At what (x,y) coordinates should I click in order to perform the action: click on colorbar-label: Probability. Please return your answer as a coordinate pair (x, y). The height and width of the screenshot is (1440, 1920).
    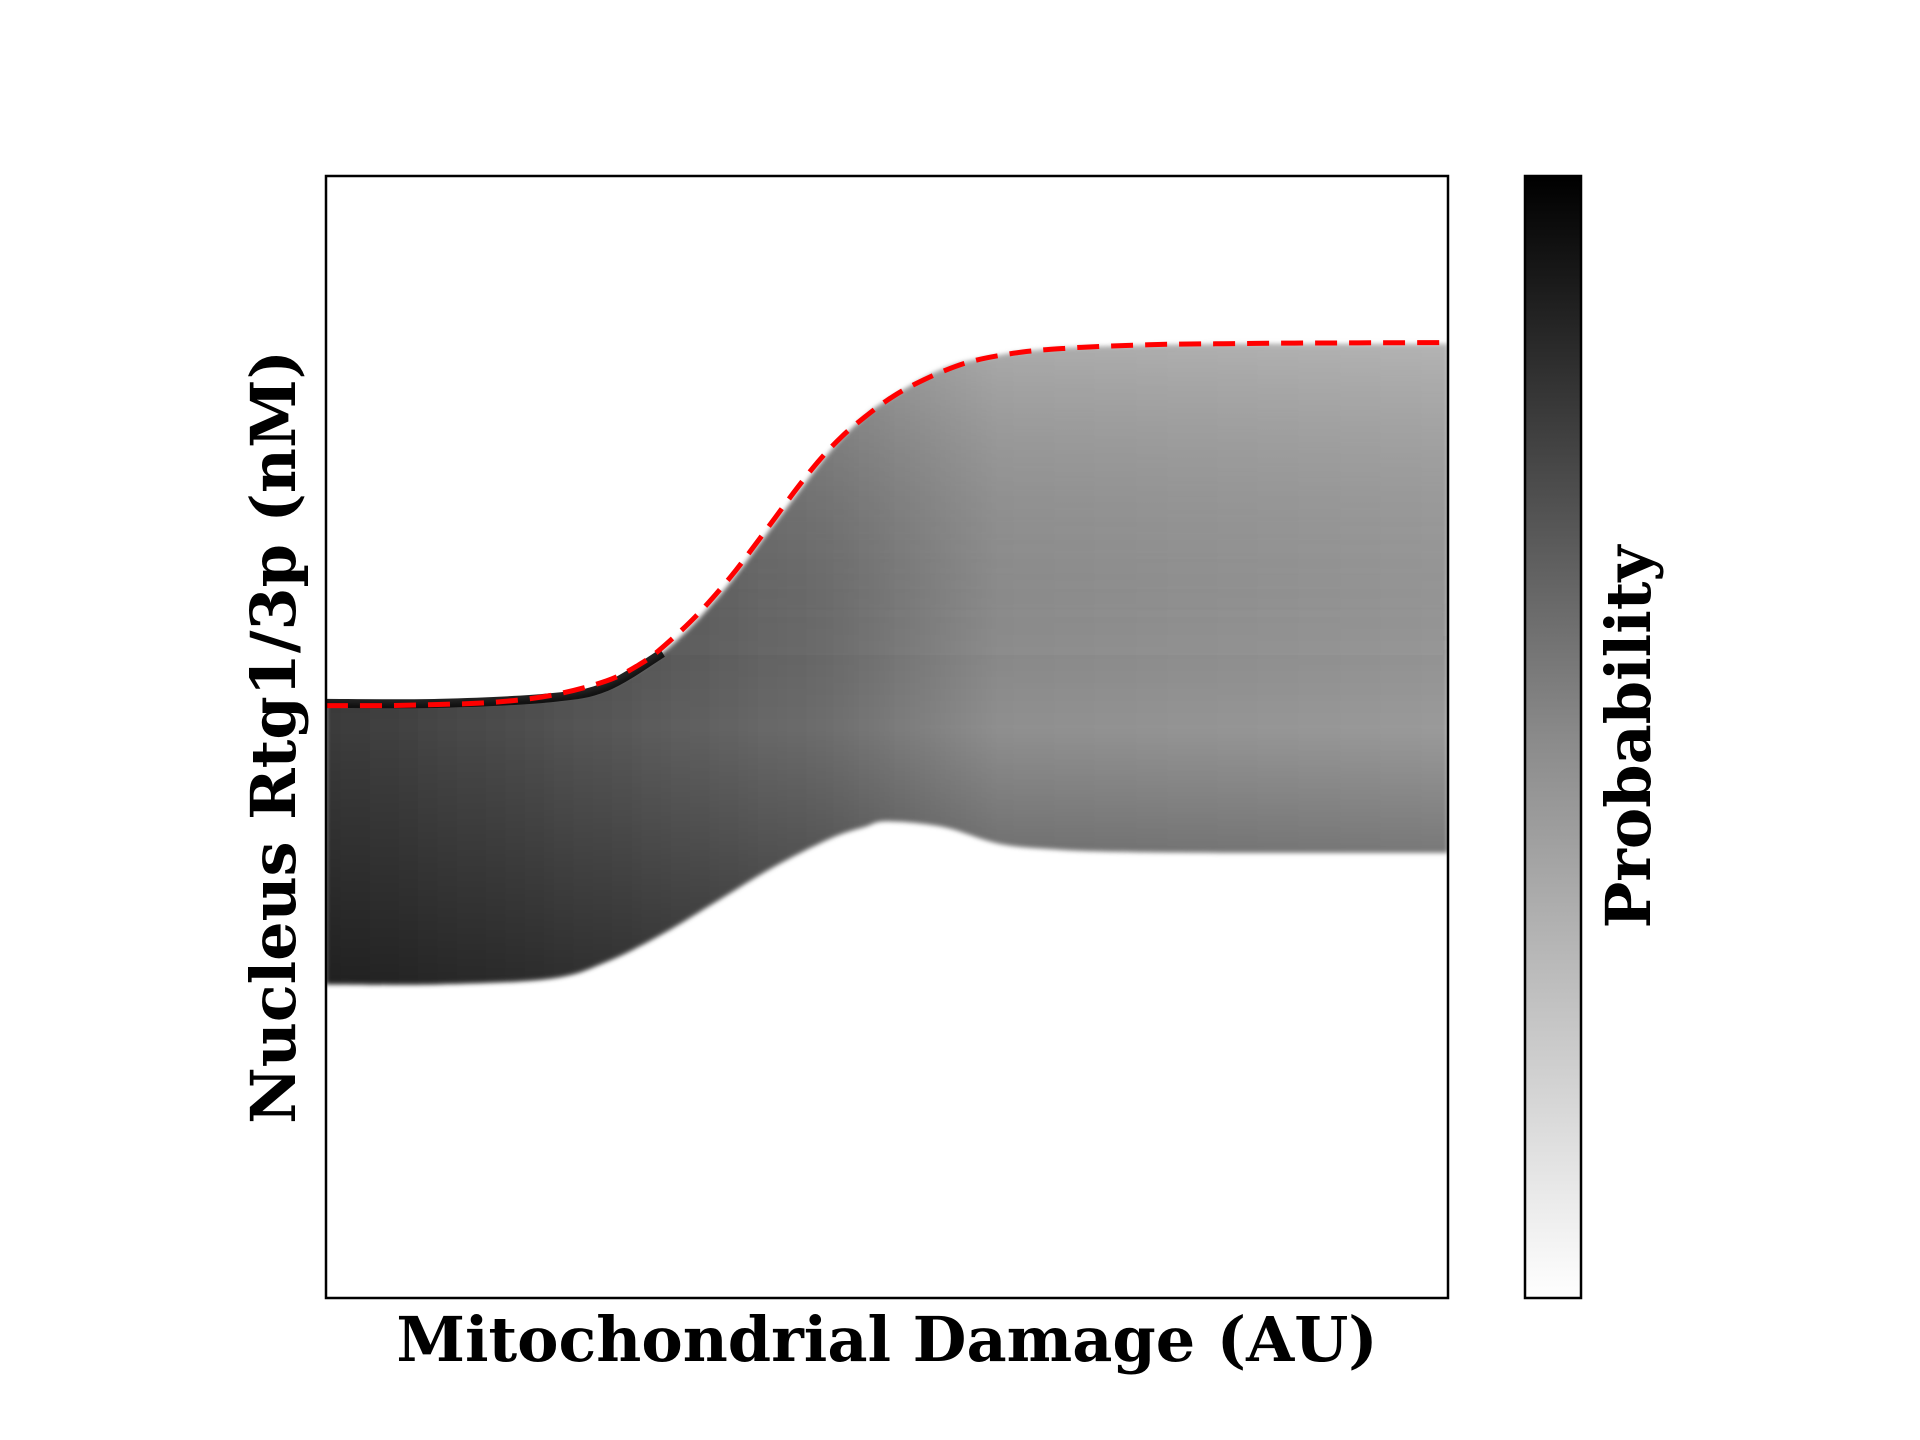
    Looking at the image, I should click on (1628, 736).